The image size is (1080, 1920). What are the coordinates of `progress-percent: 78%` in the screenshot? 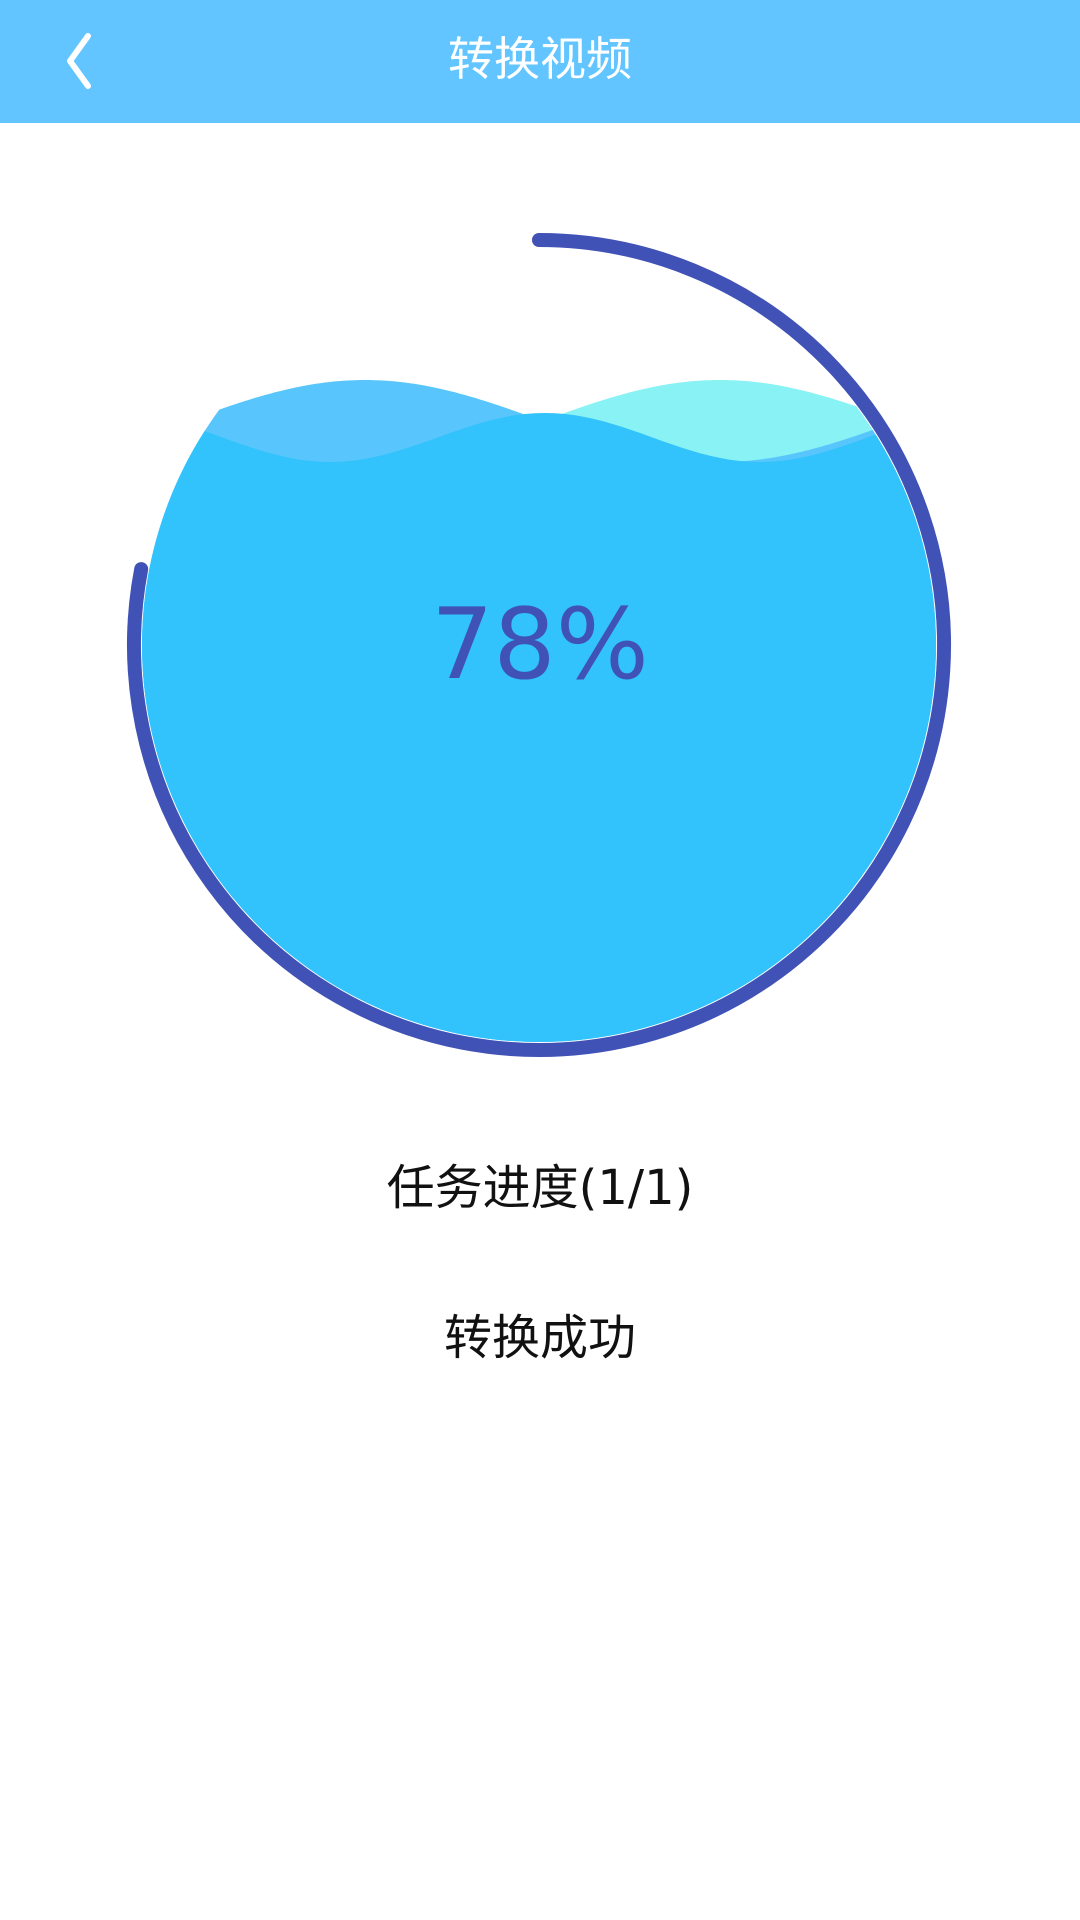 It's located at (540, 645).